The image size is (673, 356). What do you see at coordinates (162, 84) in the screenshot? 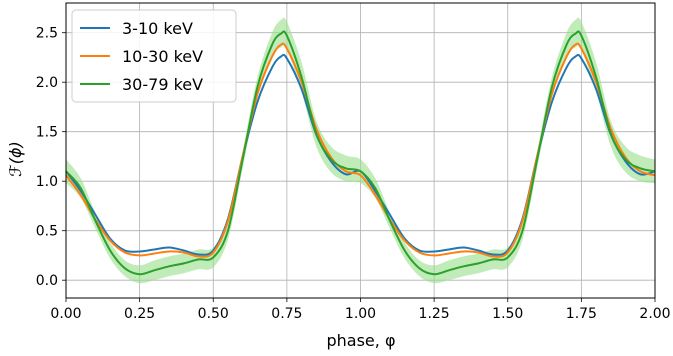
I see `legend-label-30-79: 30-79 keV` at bounding box center [162, 84].